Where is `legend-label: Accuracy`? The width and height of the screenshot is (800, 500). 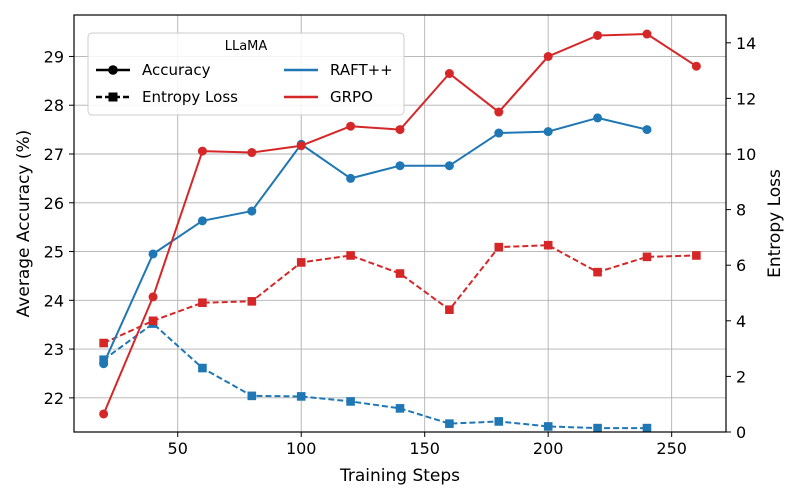 legend-label: Accuracy is located at coordinates (176, 70).